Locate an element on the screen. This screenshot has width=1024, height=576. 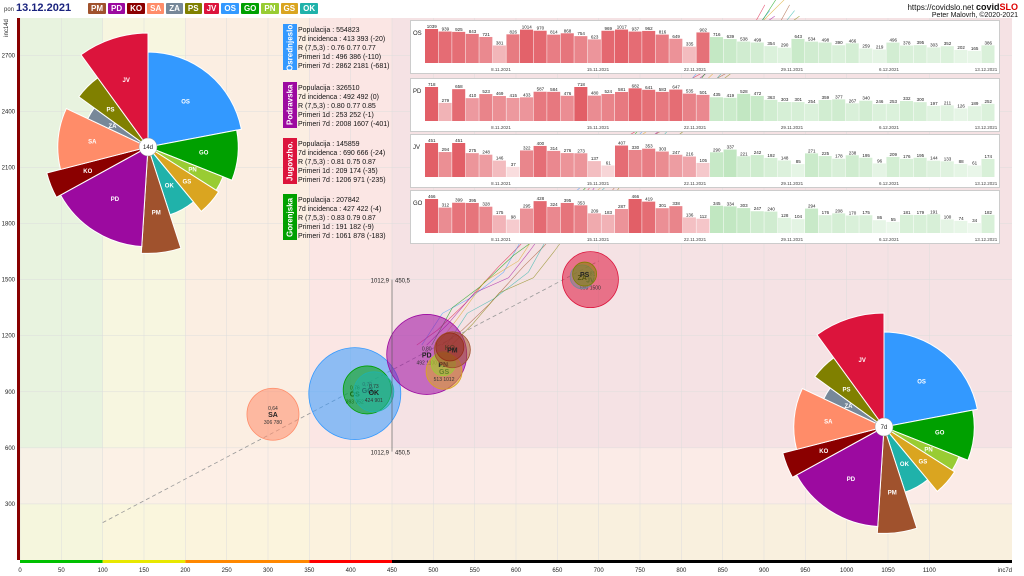
legend-jv: JV is located at coordinates (211, 8).